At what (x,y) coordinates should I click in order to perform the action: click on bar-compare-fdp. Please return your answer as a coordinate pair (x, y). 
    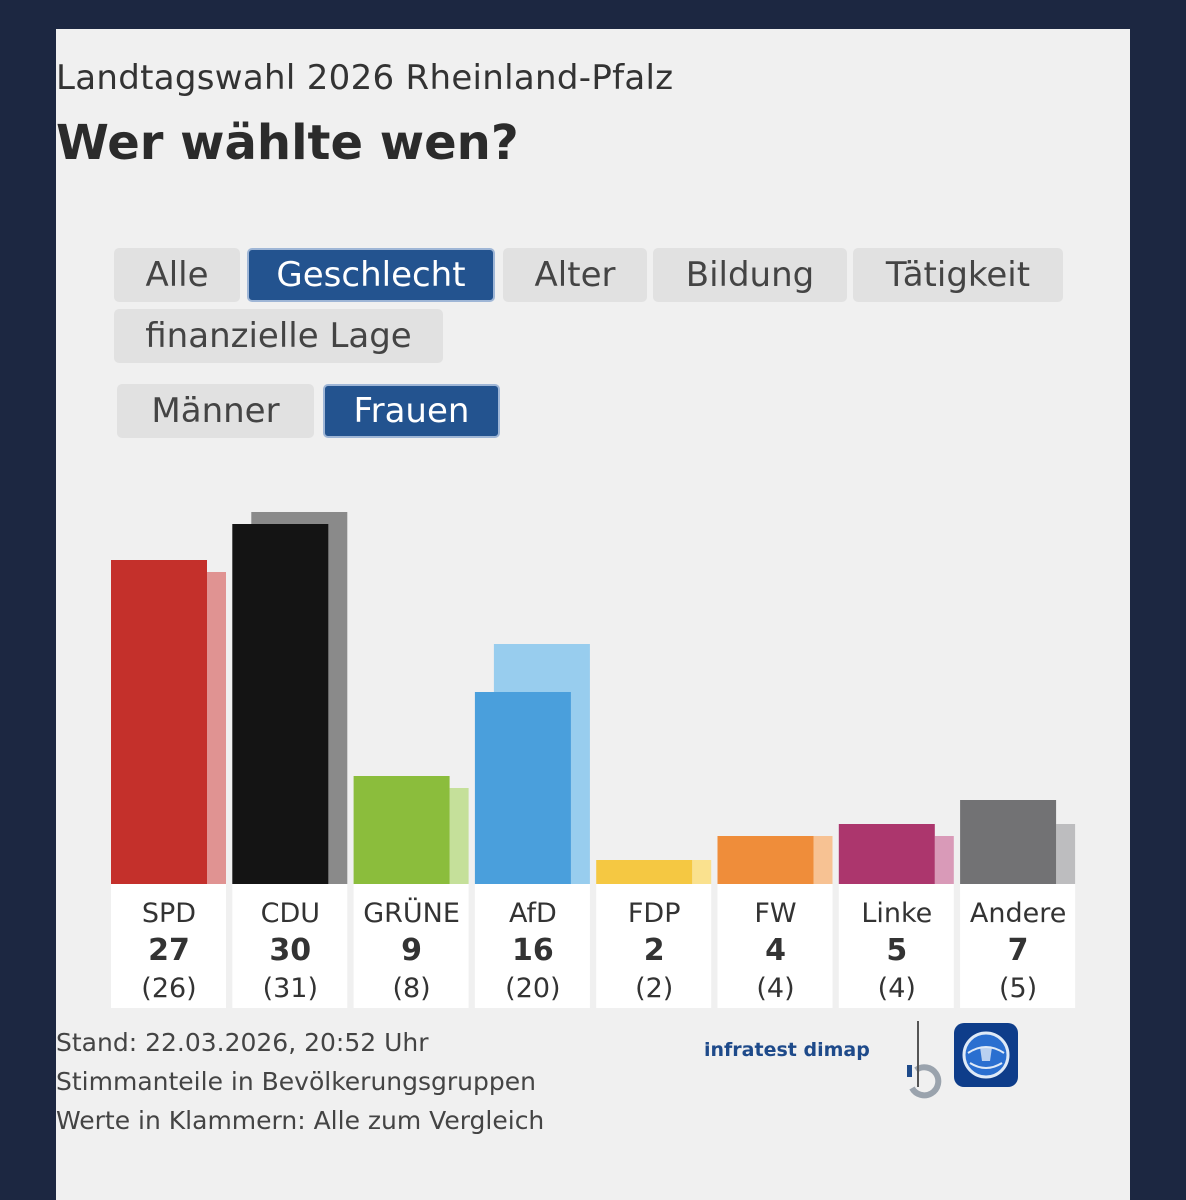
    Looking at the image, I should click on (702, 872).